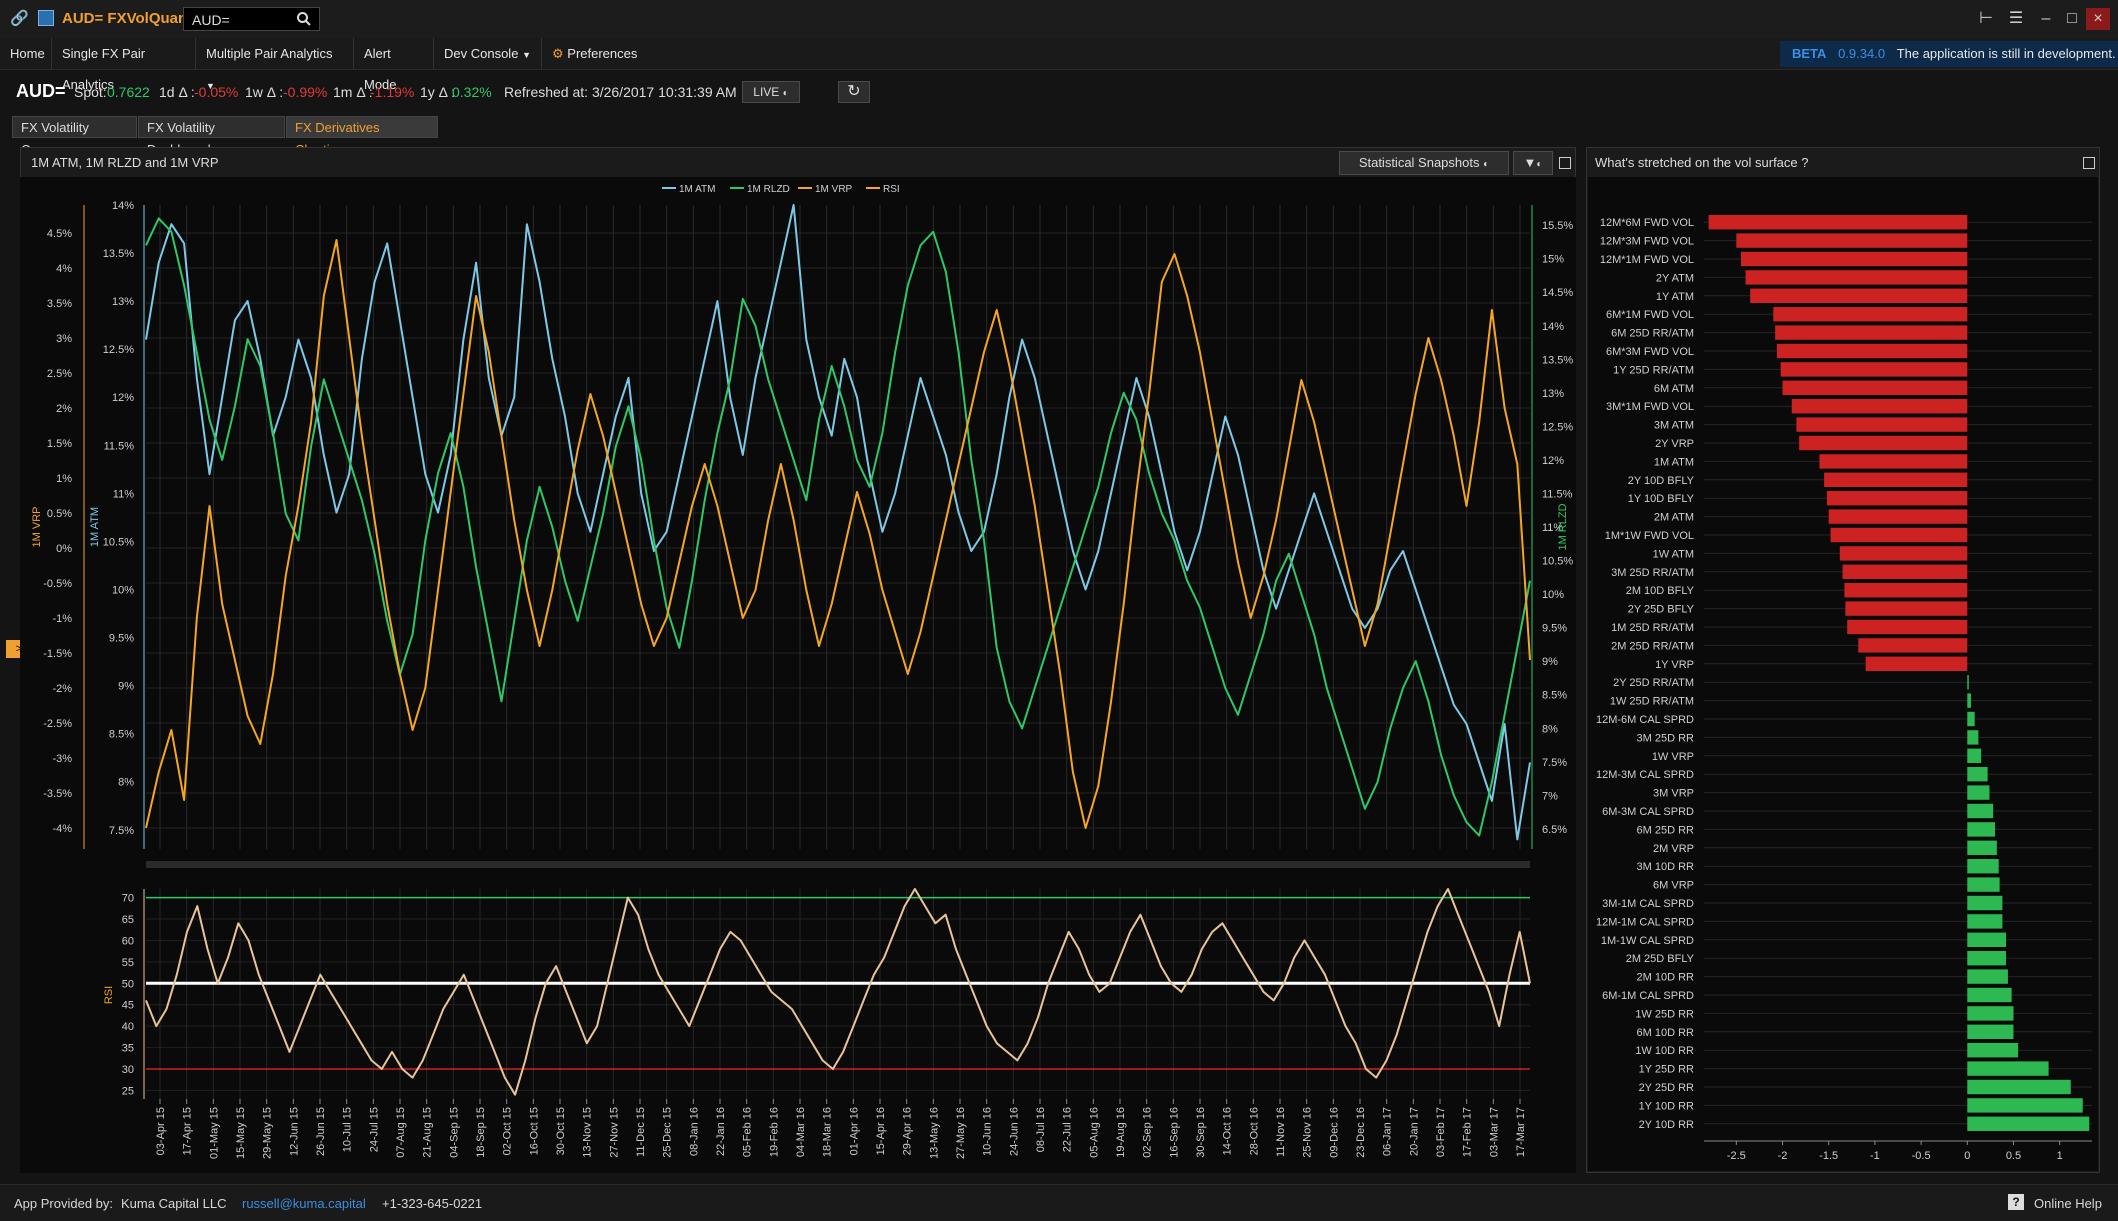  What do you see at coordinates (771, 92) in the screenshot?
I see `live-button: LIVE ◐` at bounding box center [771, 92].